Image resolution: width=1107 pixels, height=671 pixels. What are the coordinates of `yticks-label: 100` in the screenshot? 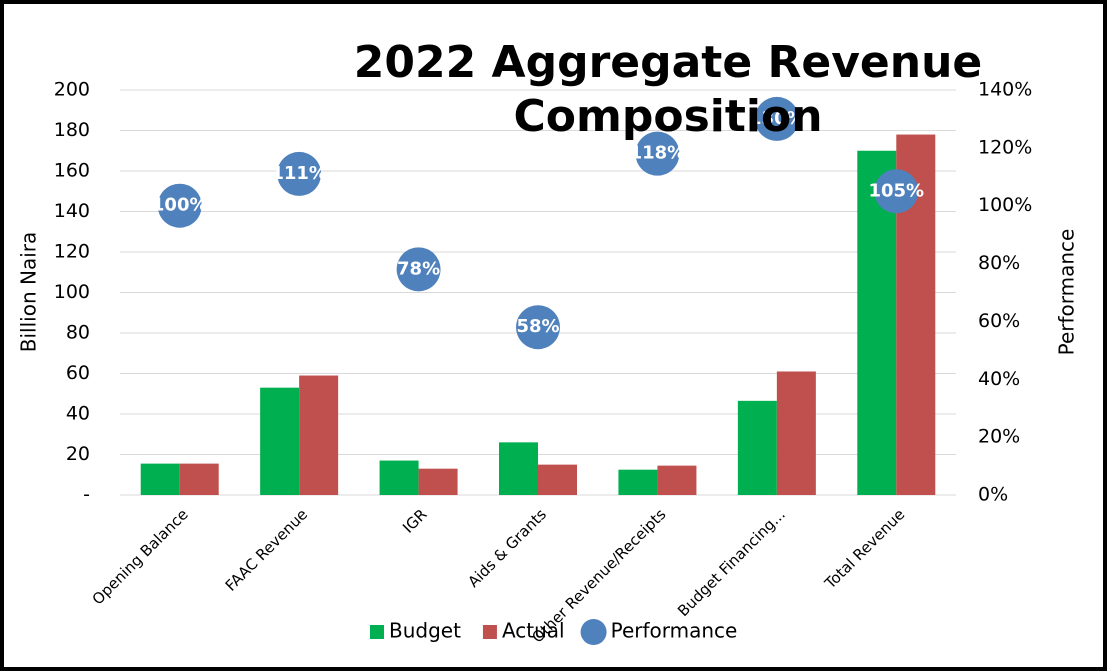 It's located at (72, 292).